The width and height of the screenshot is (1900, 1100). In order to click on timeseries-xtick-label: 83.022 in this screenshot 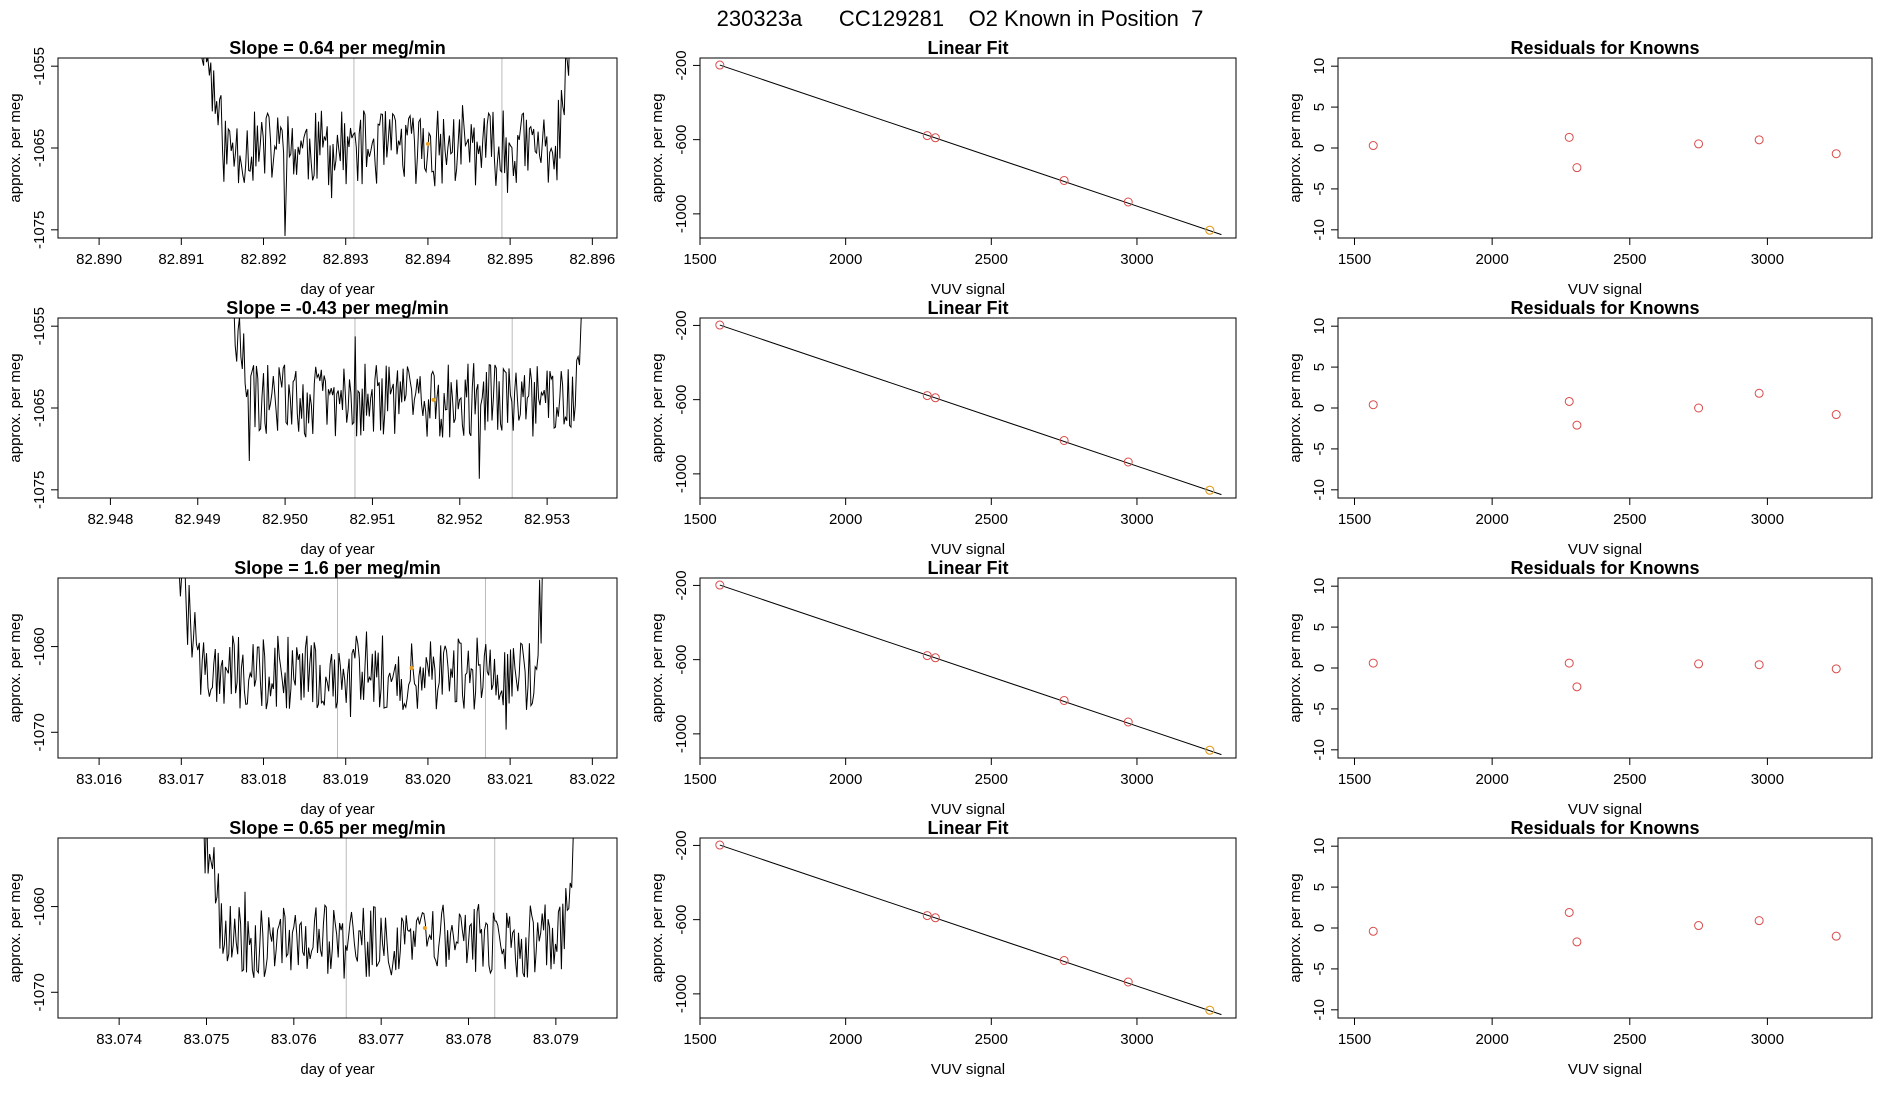, I will do `click(592, 779)`.